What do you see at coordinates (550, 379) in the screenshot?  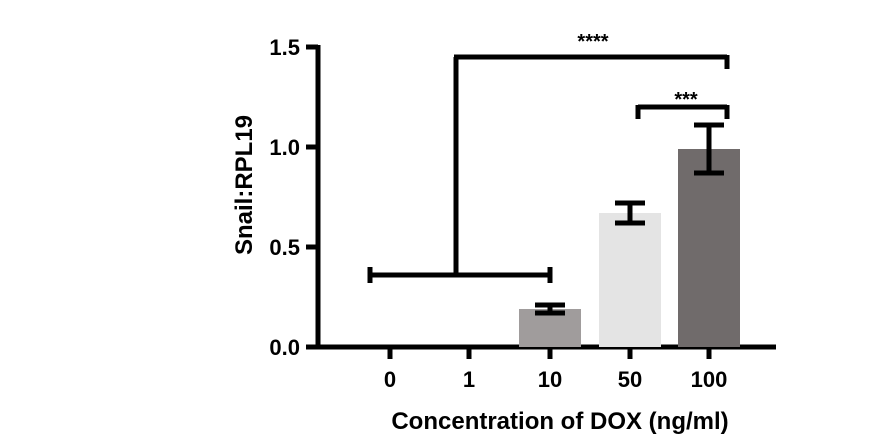 I see `x-tick-label: 10` at bounding box center [550, 379].